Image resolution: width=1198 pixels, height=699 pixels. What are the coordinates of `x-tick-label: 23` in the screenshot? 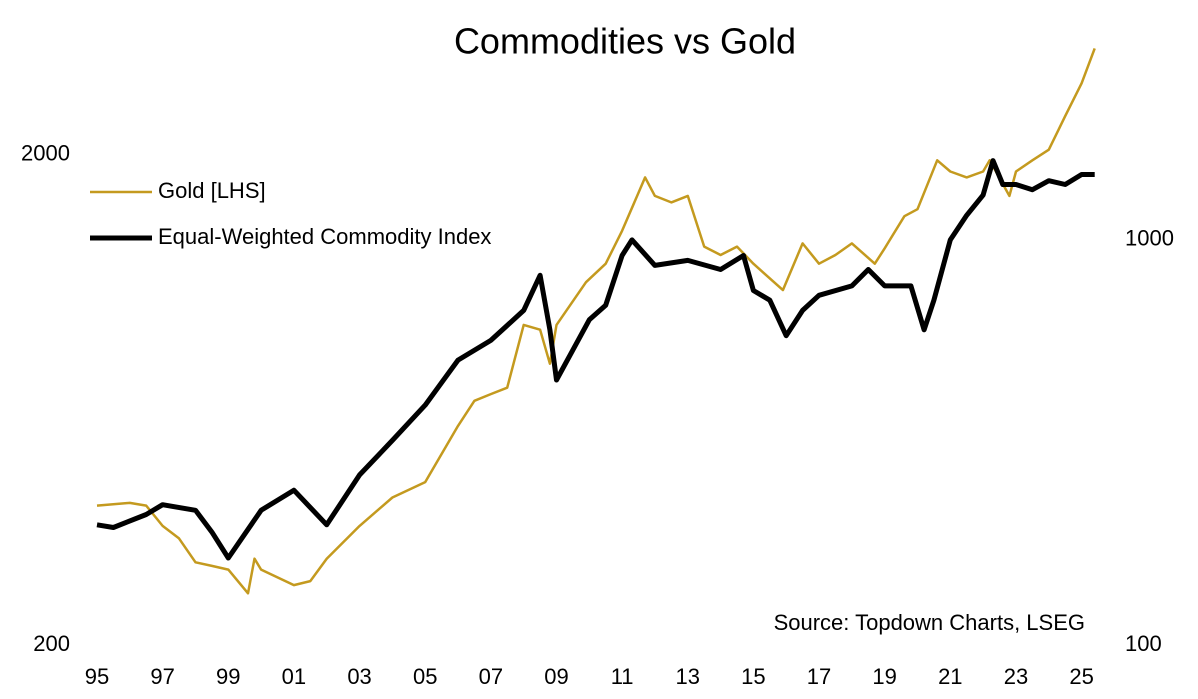 It's located at (1016, 676).